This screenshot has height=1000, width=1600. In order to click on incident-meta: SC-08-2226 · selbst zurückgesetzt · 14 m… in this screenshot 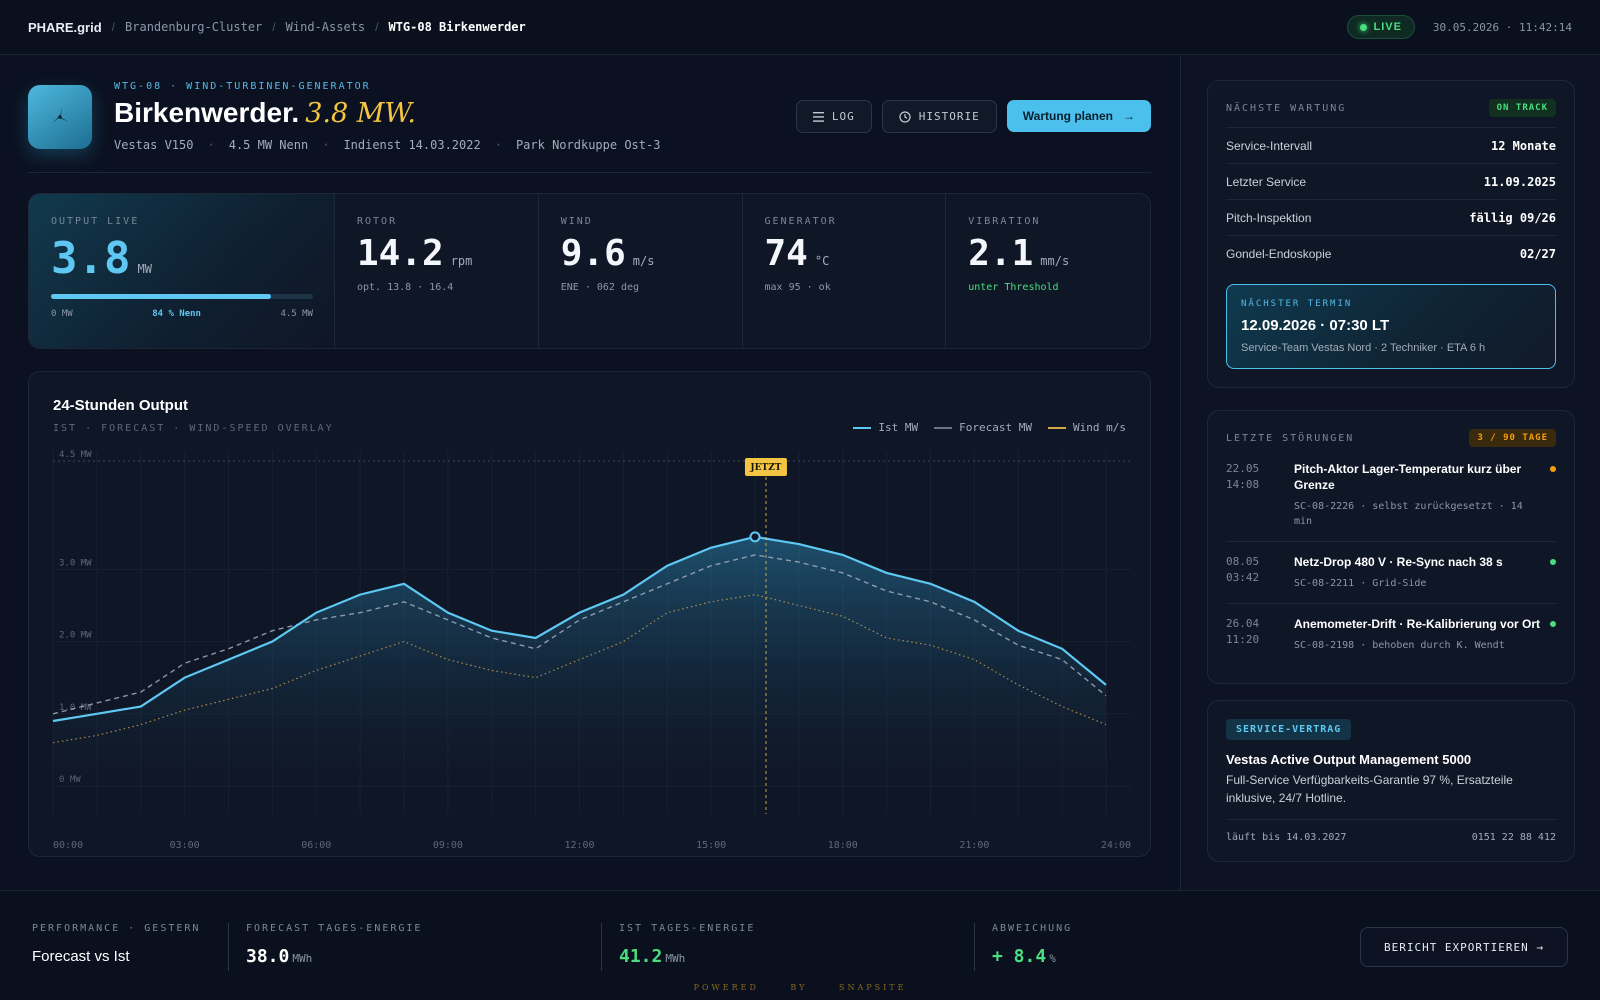, I will do `click(1408, 514)`.